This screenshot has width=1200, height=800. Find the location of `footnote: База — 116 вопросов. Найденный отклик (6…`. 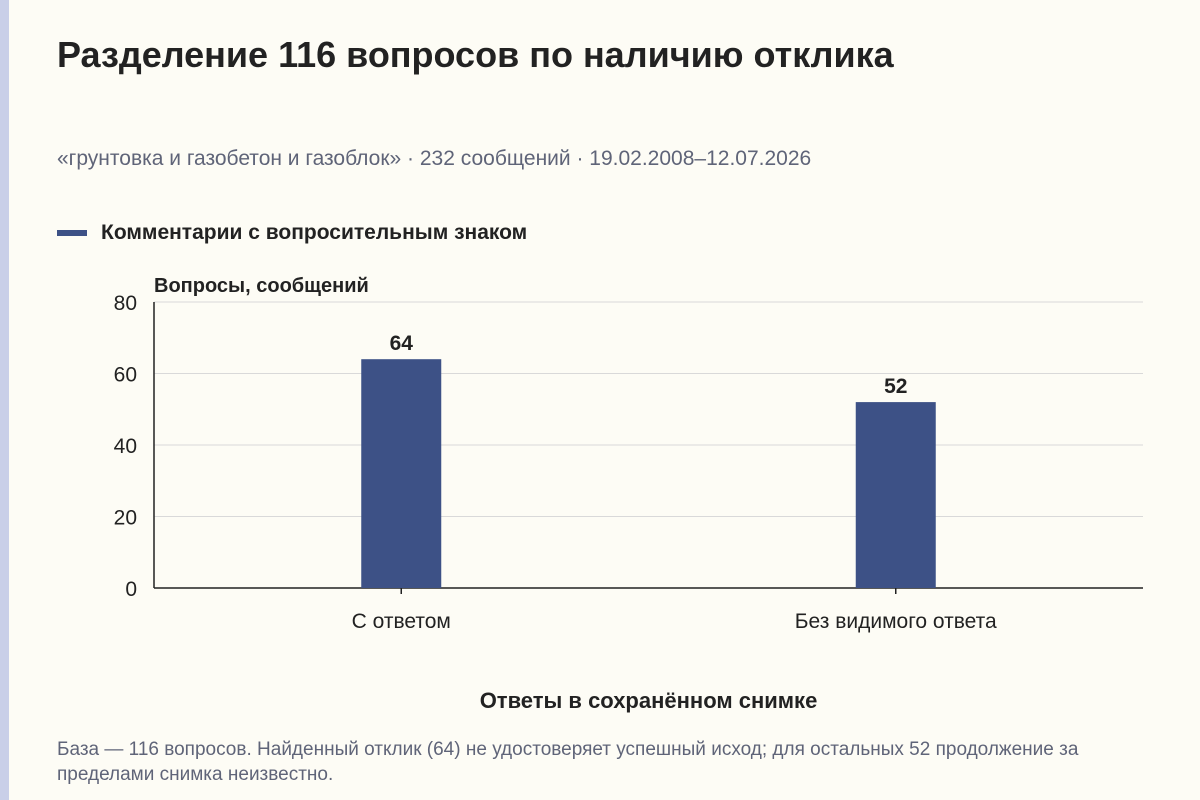

footnote: База — 116 вопросов. Найденный отклик (6… is located at coordinates (568, 762).